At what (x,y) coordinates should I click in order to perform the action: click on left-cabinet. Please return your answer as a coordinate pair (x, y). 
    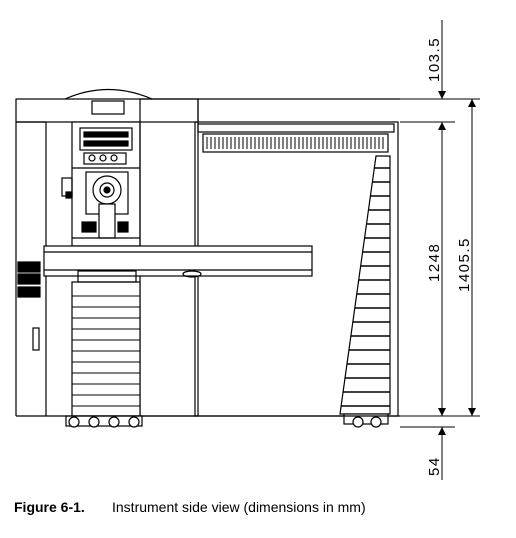
    Looking at the image, I should click on (31, 268).